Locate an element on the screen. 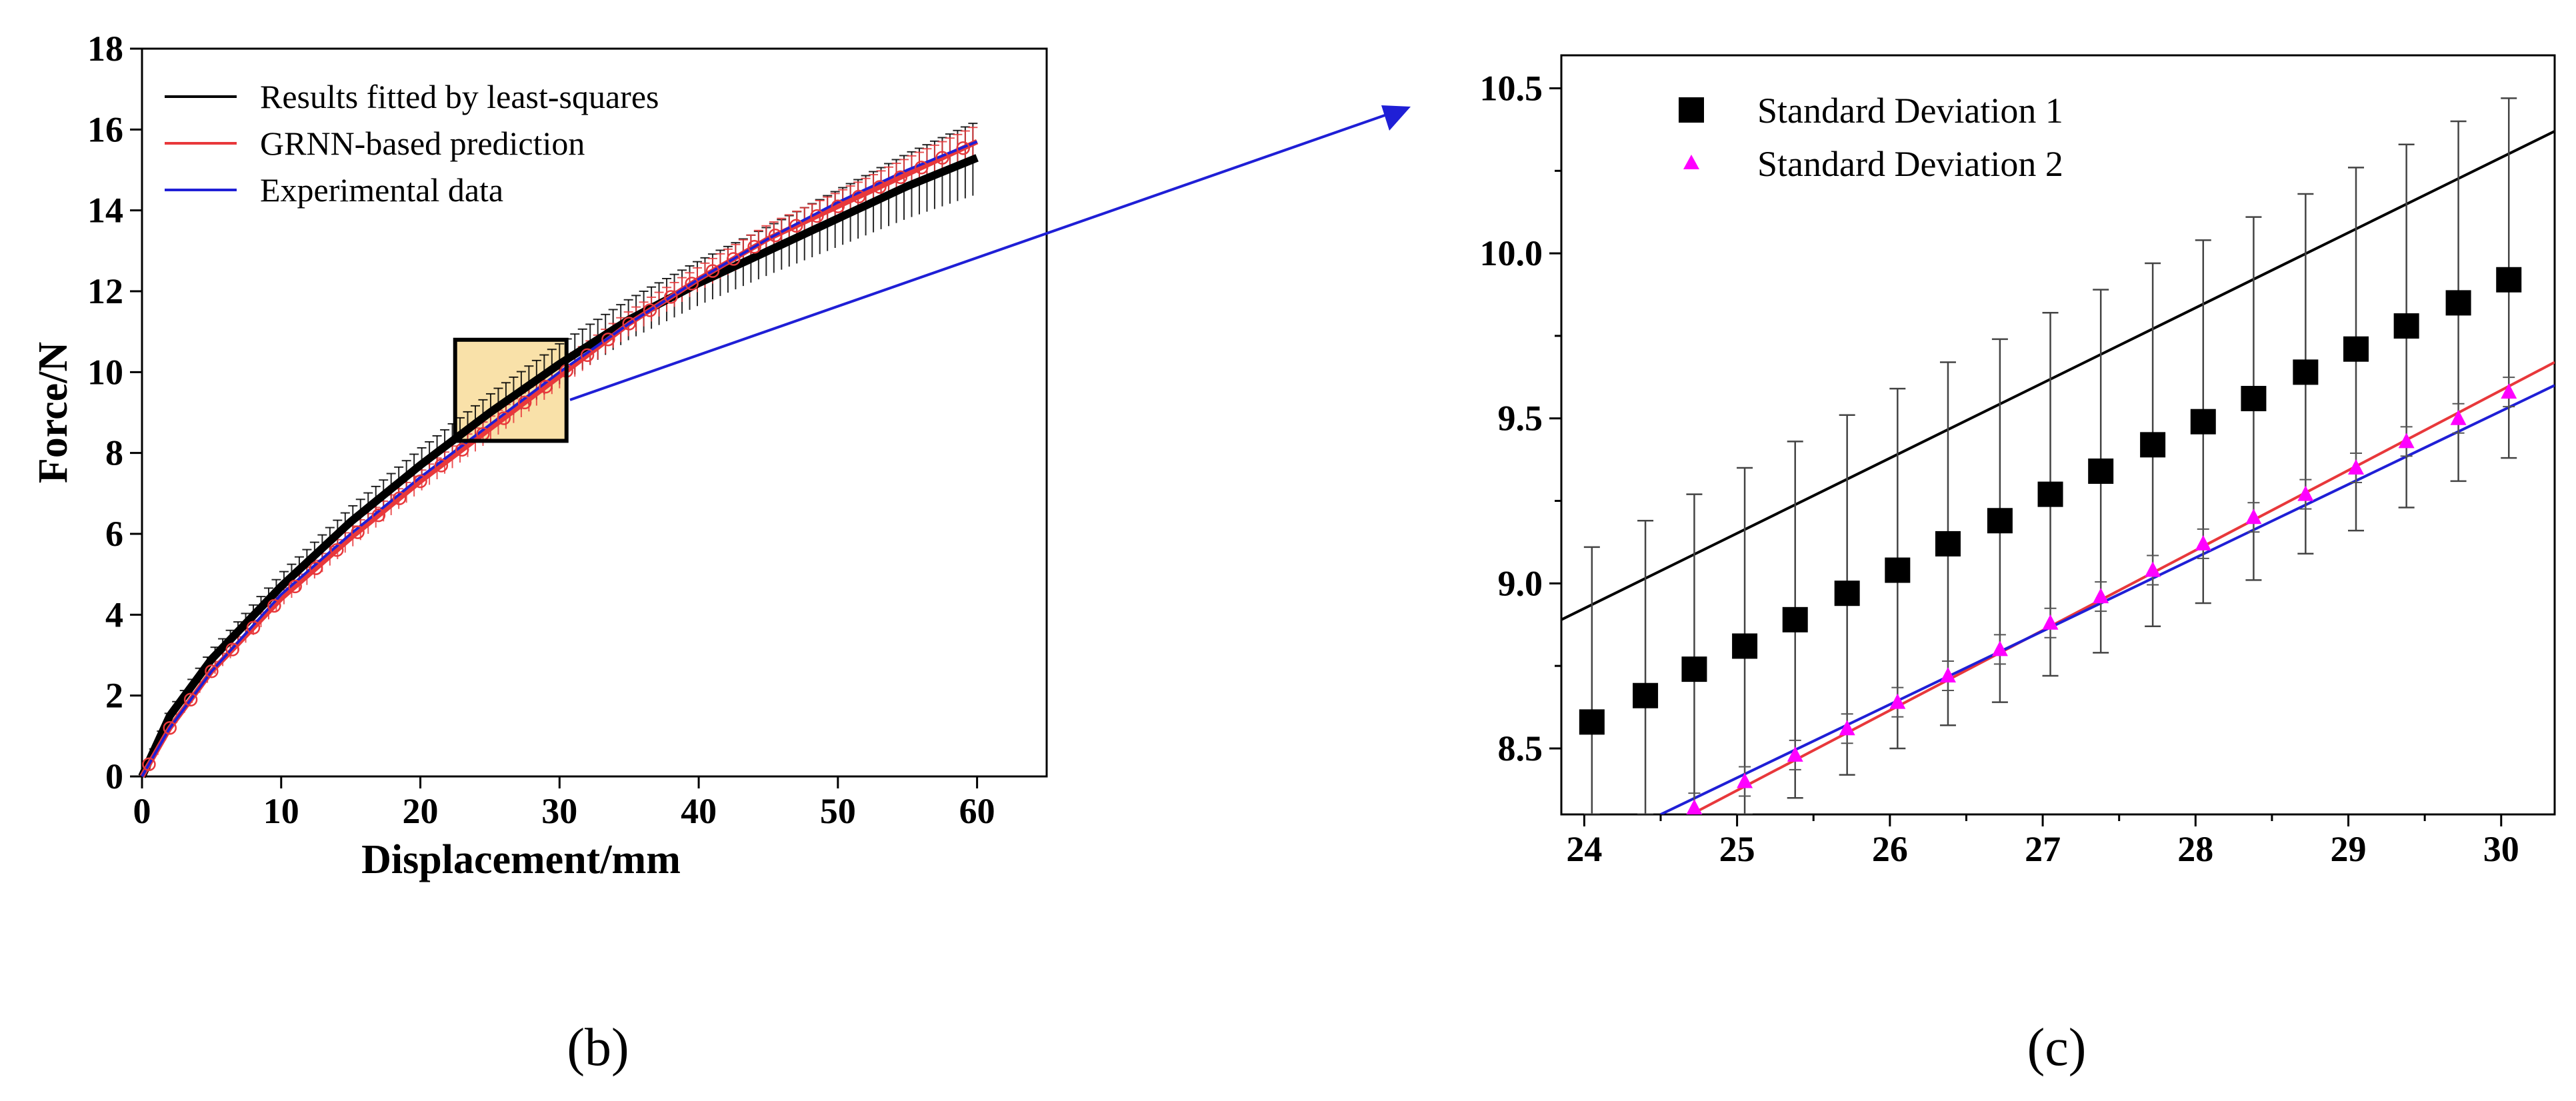  legend-label-b: GRNN-based prediction is located at coordinates (422, 143).